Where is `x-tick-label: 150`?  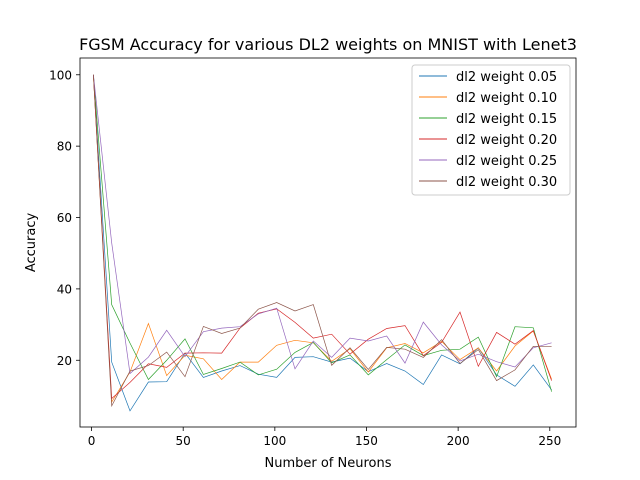 x-tick-label: 150 is located at coordinates (366, 441).